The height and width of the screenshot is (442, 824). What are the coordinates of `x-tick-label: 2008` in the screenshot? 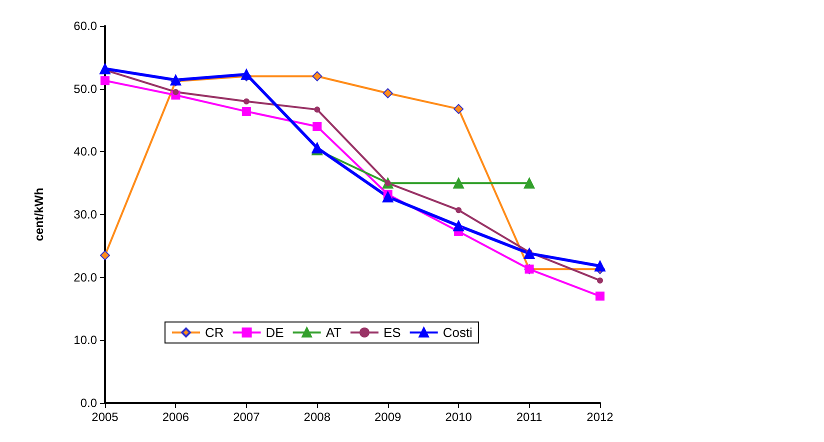 It's located at (317, 417).